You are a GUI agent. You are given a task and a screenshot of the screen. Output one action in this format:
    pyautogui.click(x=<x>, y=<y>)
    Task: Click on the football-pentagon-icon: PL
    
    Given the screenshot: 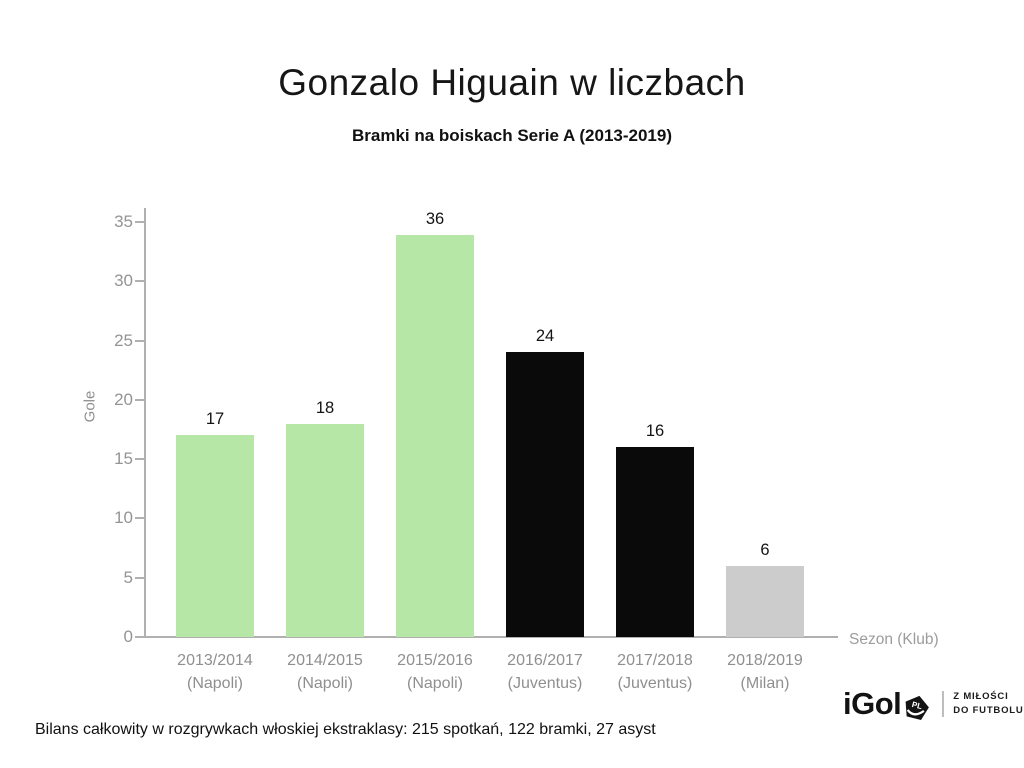 What is the action you would take?
    pyautogui.click(x=917, y=707)
    